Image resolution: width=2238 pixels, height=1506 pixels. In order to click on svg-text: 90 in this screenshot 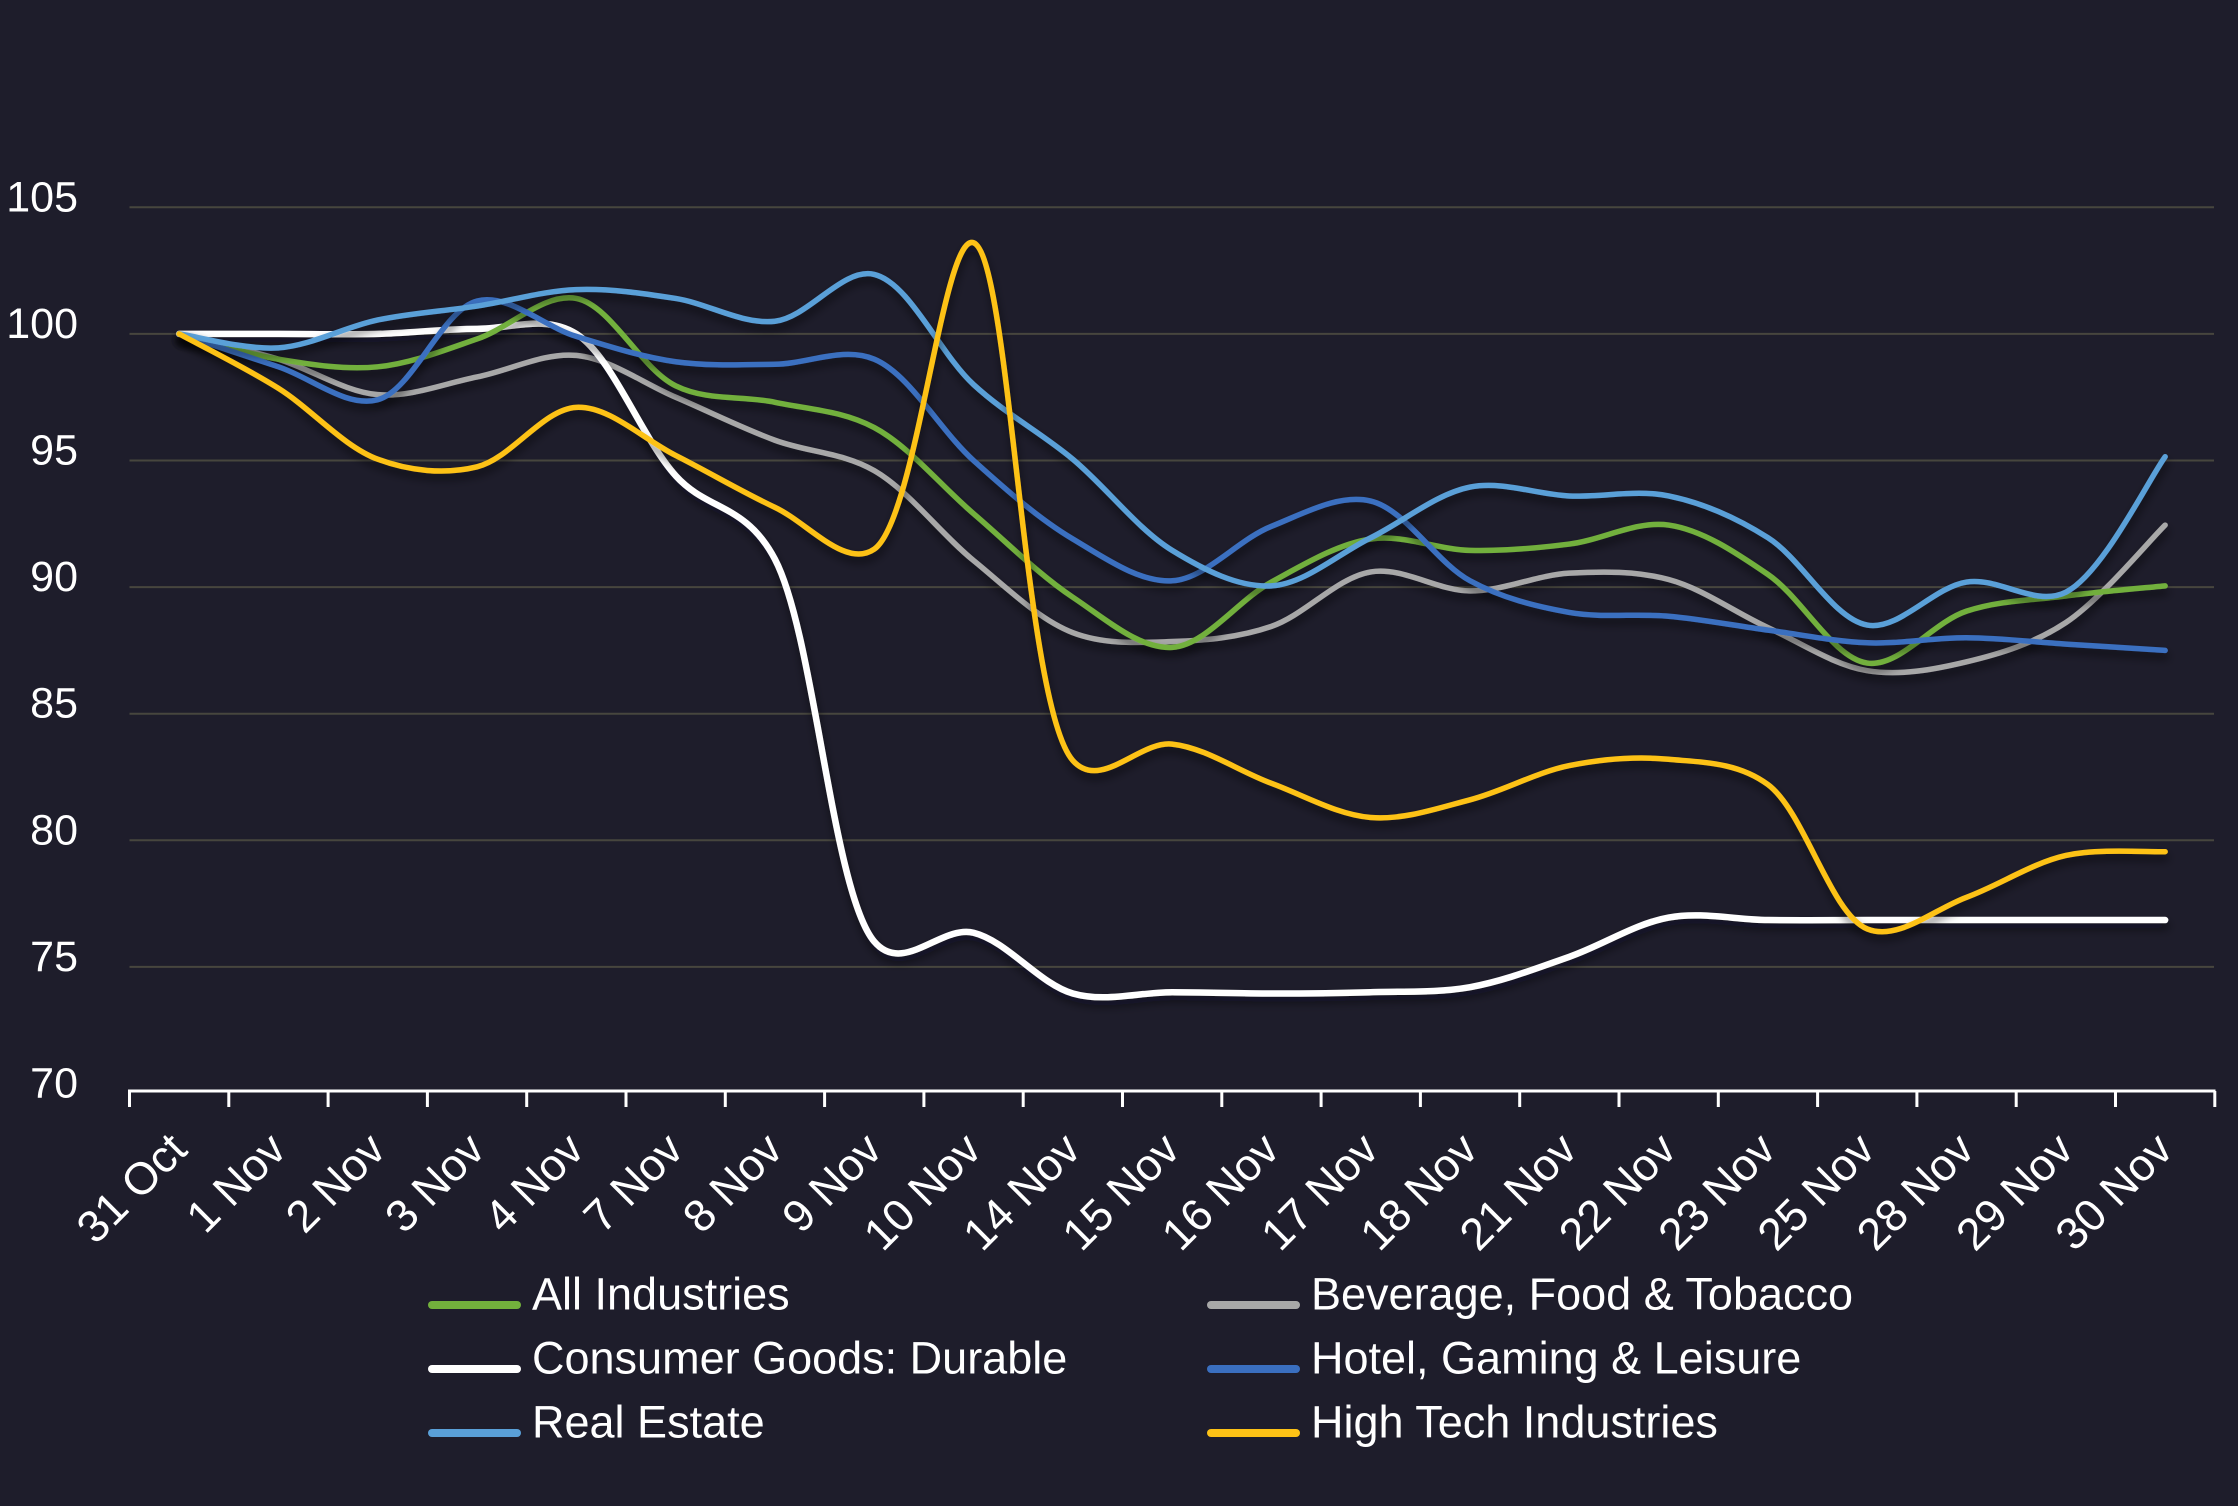, I will do `click(54, 577)`.